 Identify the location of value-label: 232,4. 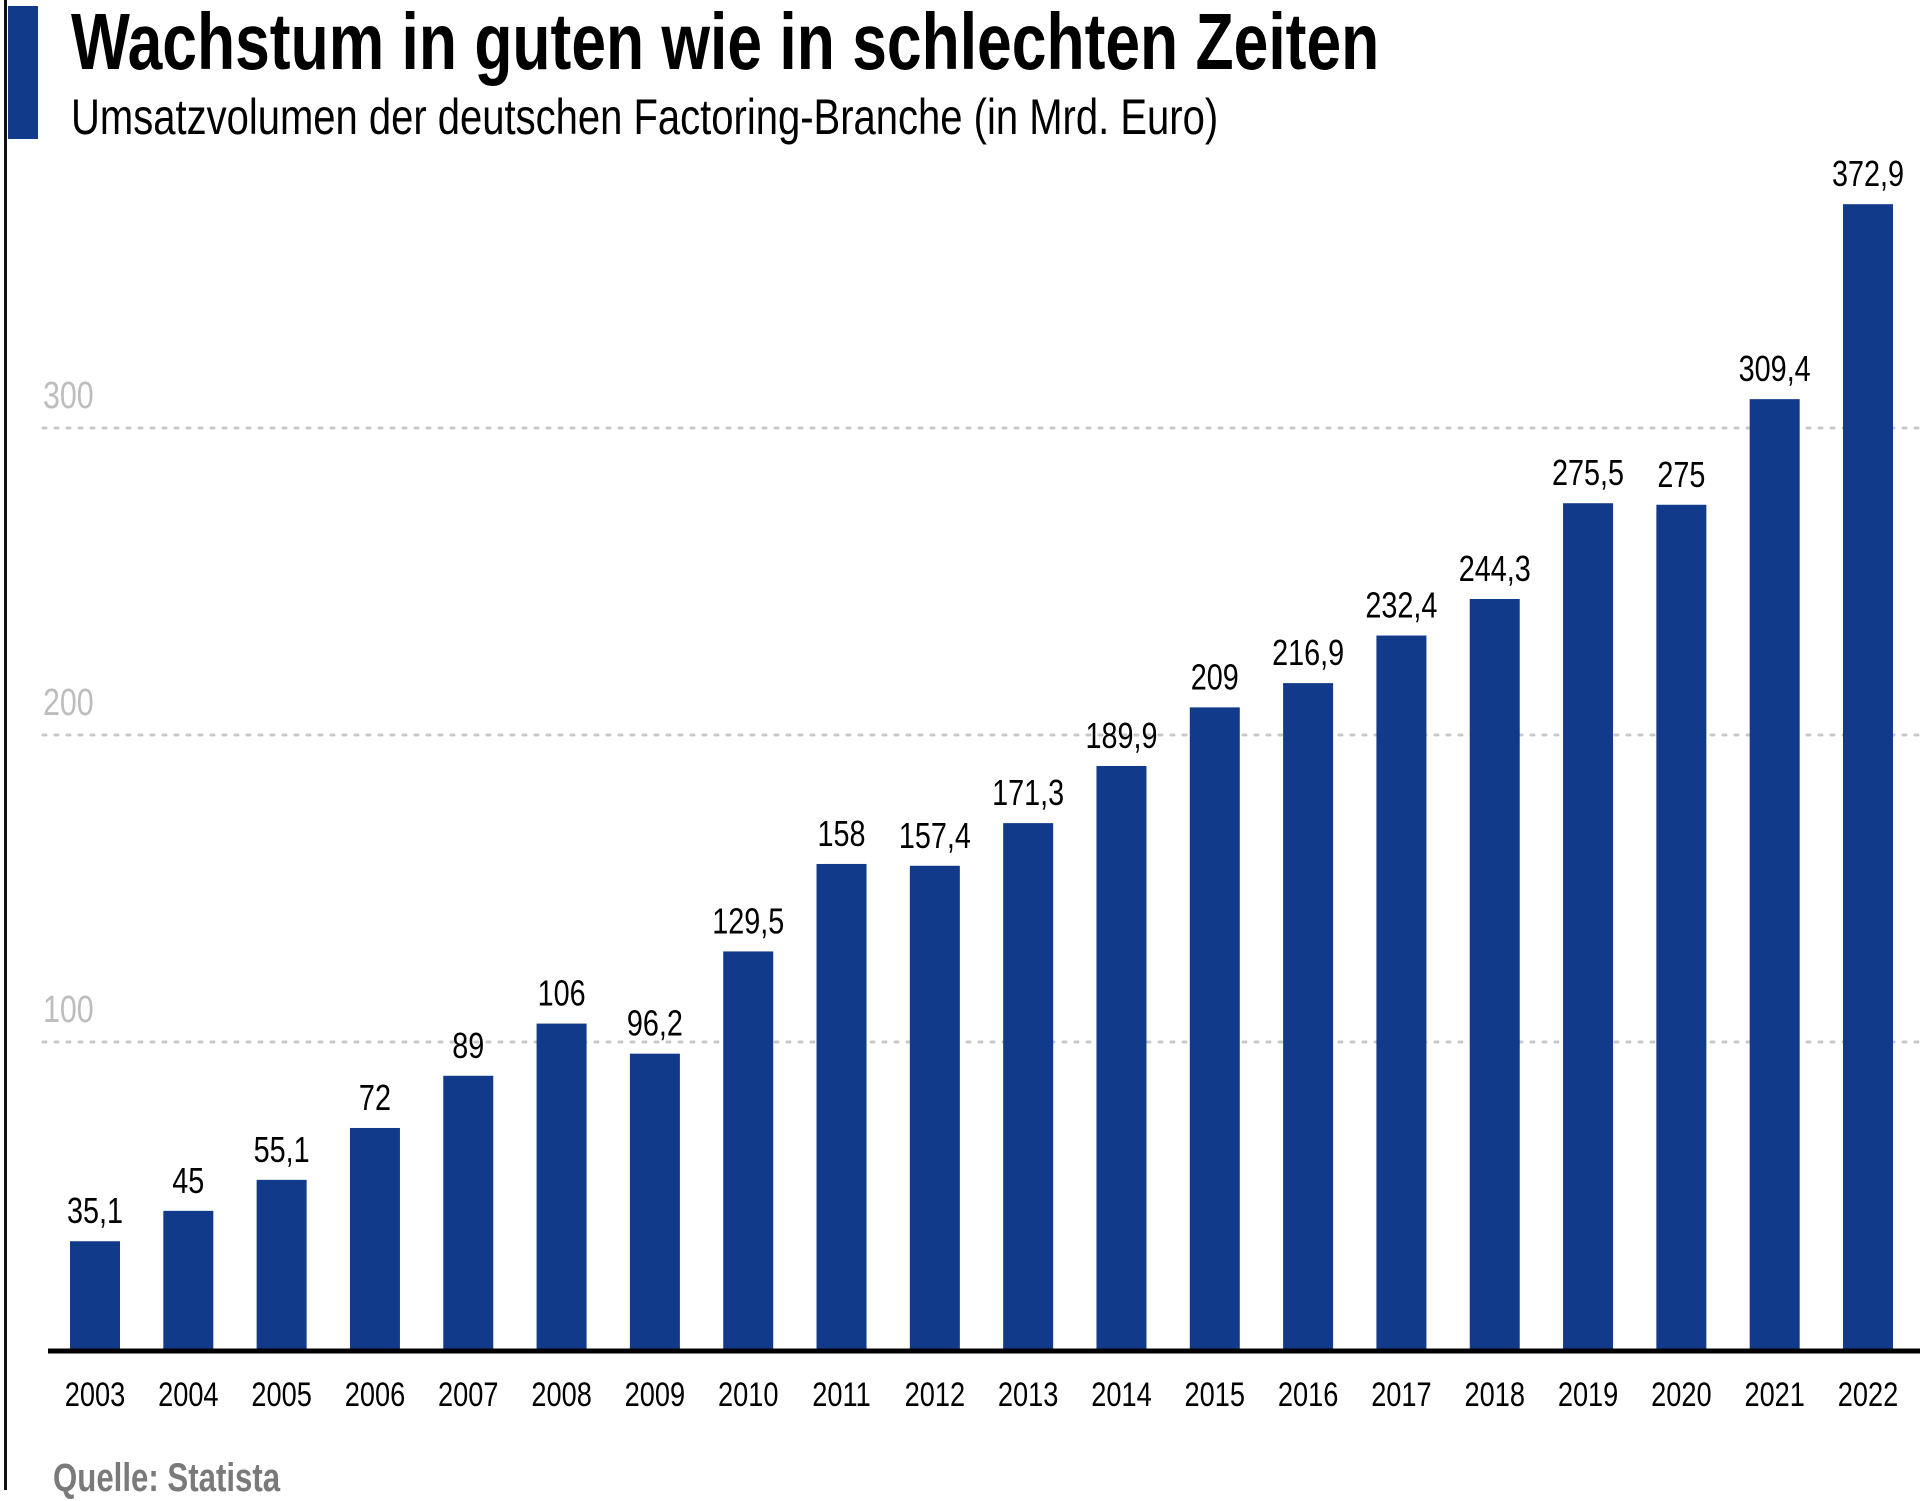
(1401, 604).